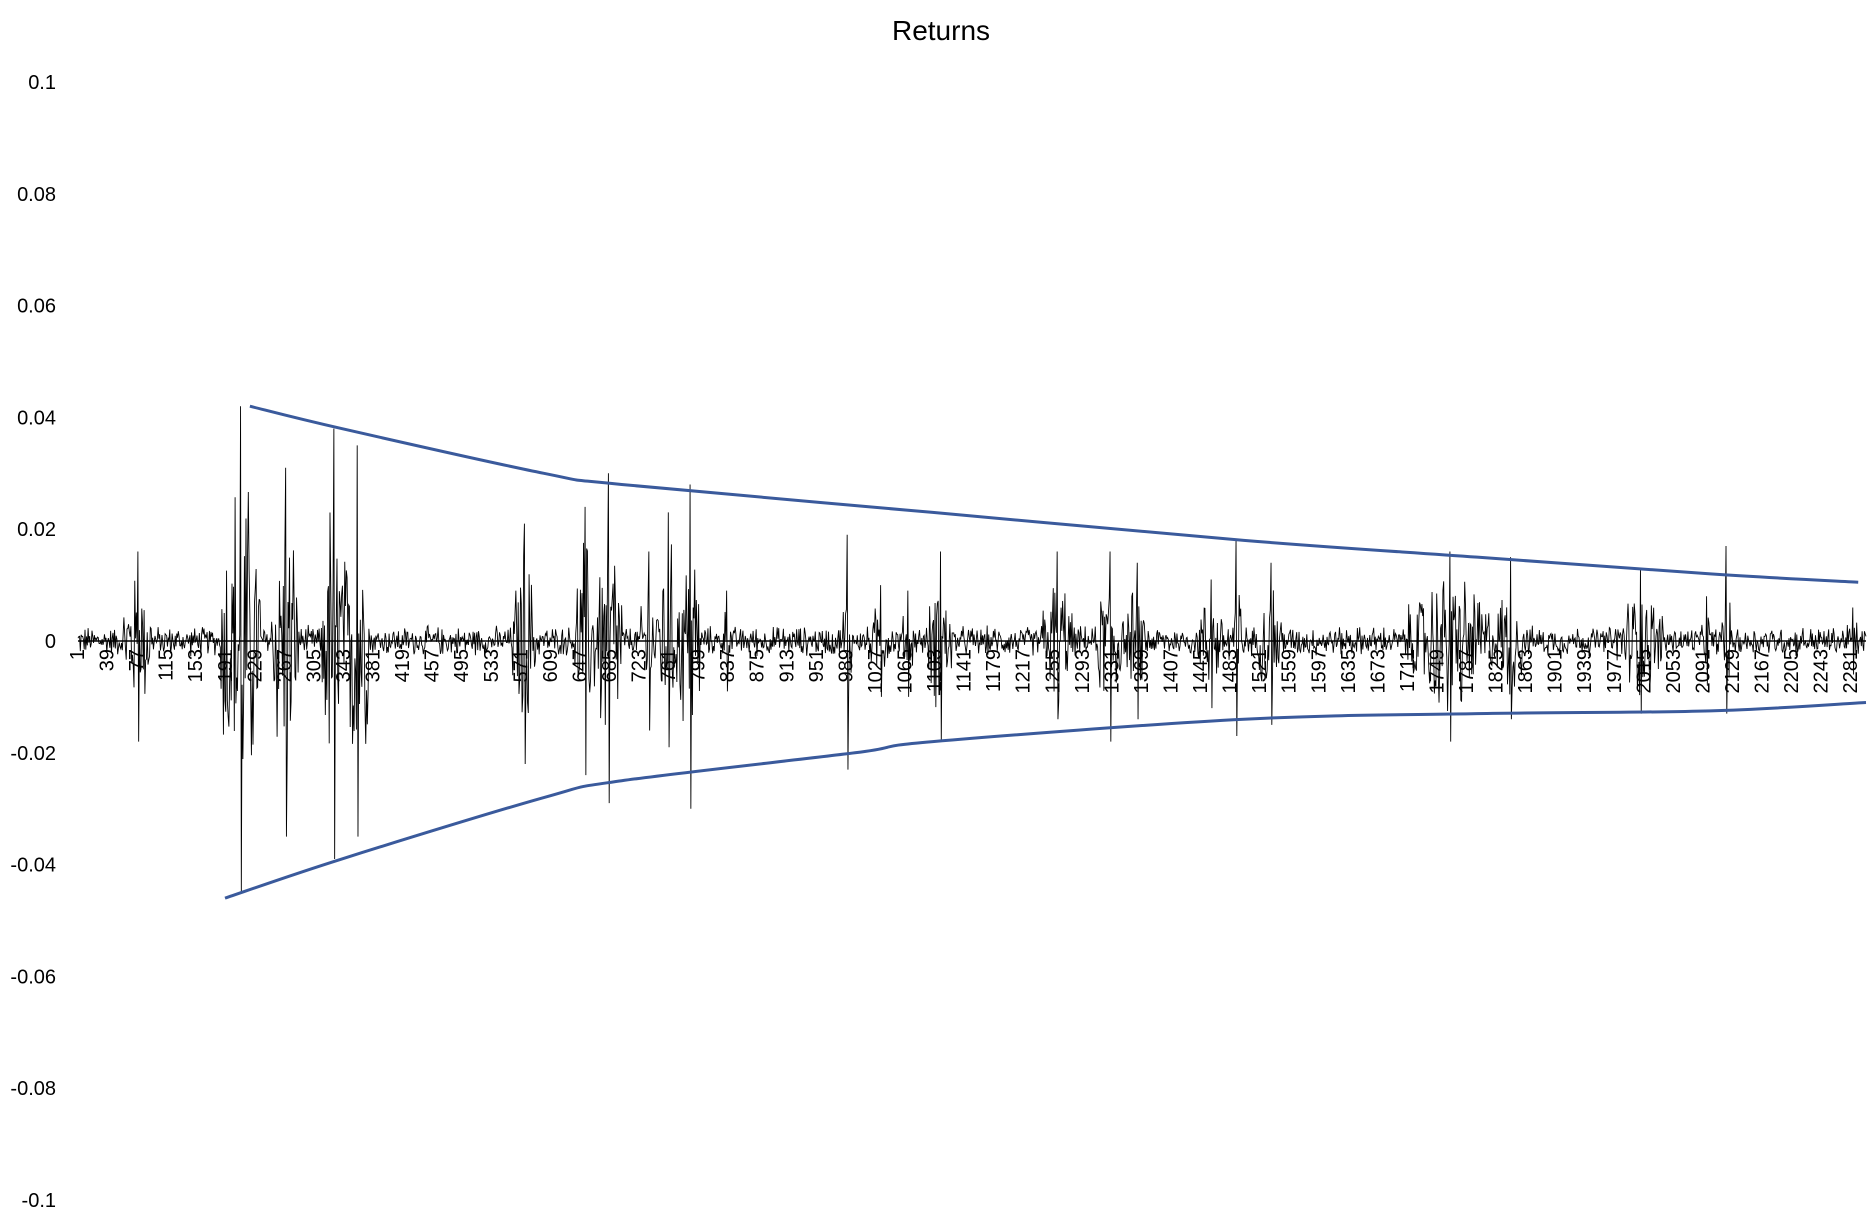 The image size is (1868, 1226). Describe the element at coordinates (994, 670) in the screenshot. I see `x-tick-label: 1179` at that location.